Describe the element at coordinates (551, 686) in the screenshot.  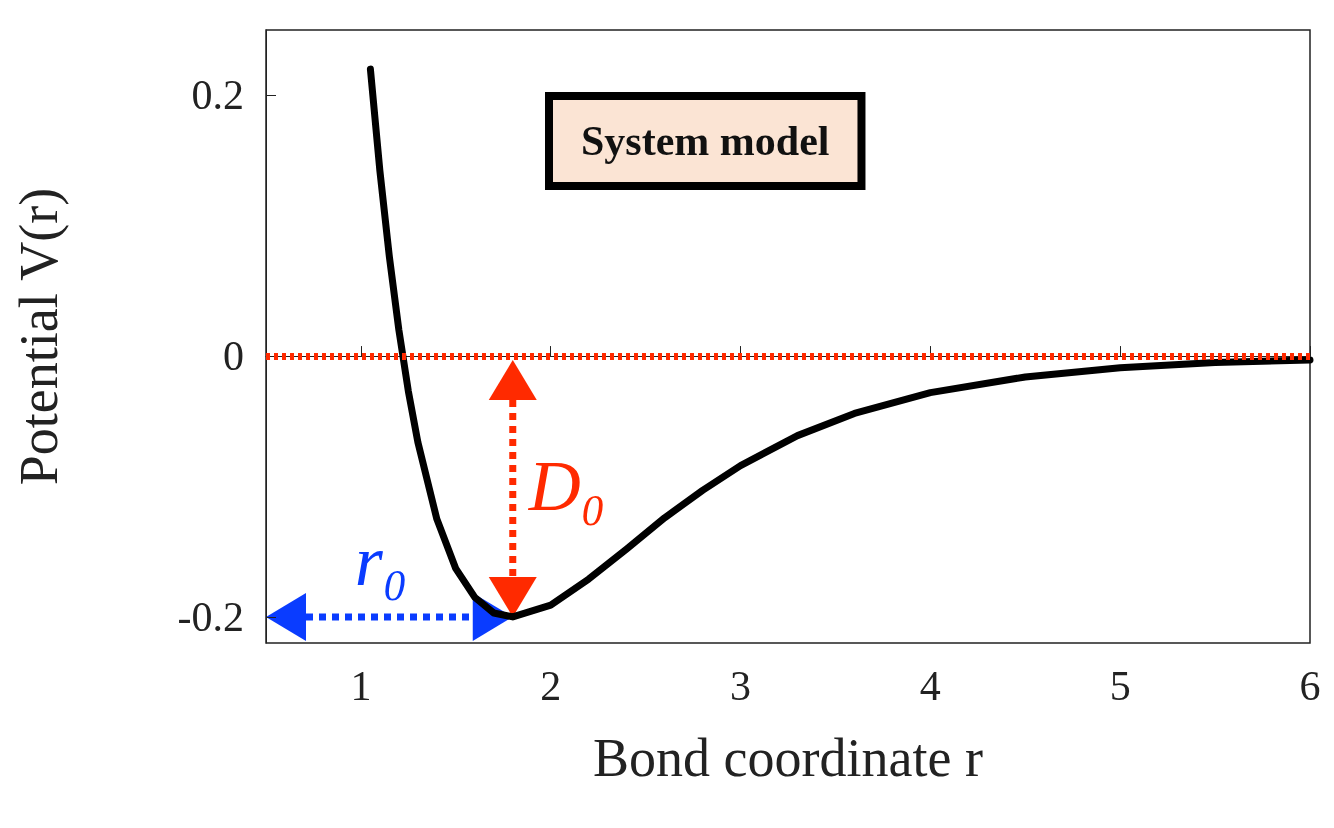
I see `x-tick-label: 2` at that location.